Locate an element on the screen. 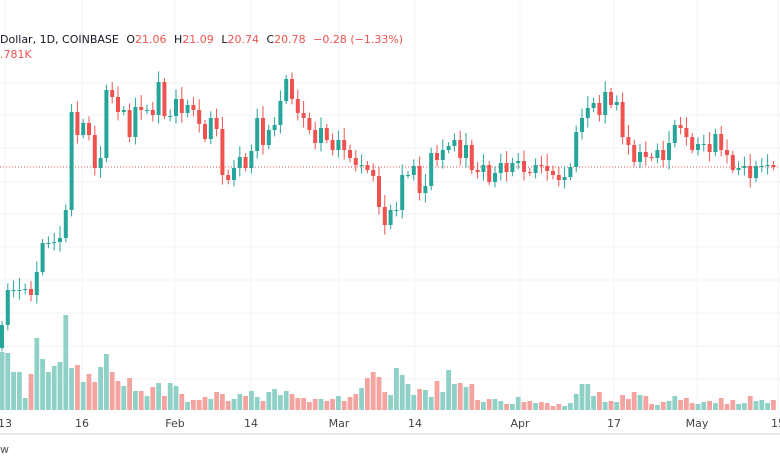 The height and width of the screenshot is (470, 780). change-value: −0.28 (−1.33%) is located at coordinates (358, 39).